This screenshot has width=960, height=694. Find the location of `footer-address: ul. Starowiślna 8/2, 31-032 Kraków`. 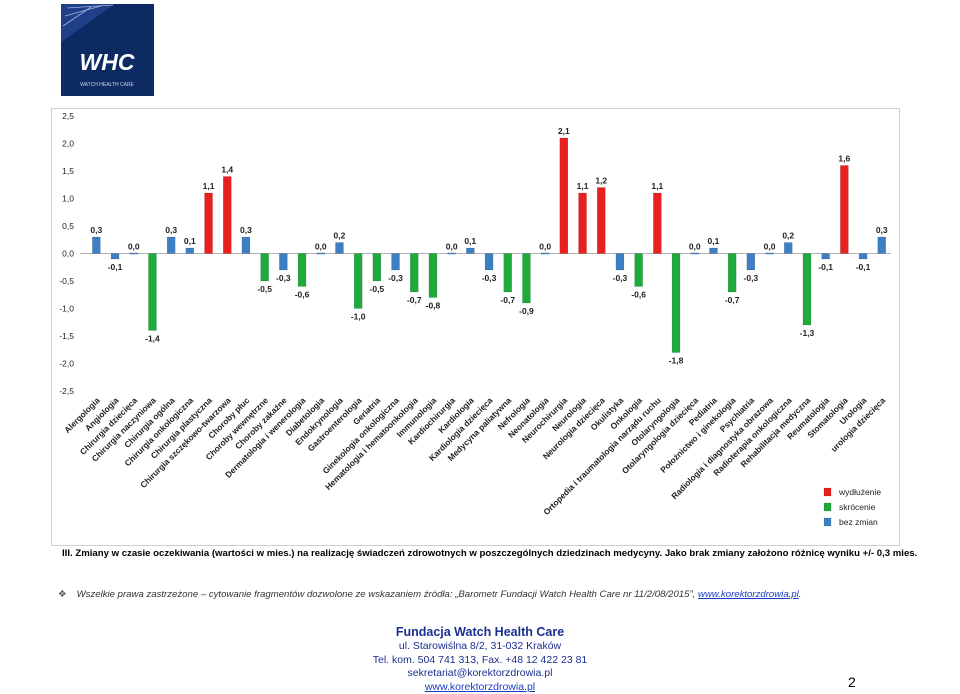

footer-address: ul. Starowiślna 8/2, 31-032 Kraków is located at coordinates (480, 646).